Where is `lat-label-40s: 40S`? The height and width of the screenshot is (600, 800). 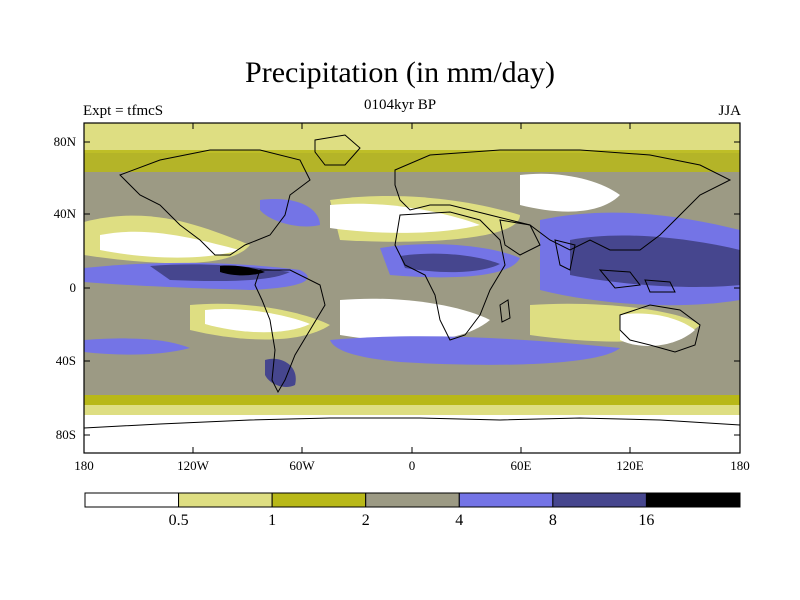 lat-label-40s: 40S is located at coordinates (66, 360).